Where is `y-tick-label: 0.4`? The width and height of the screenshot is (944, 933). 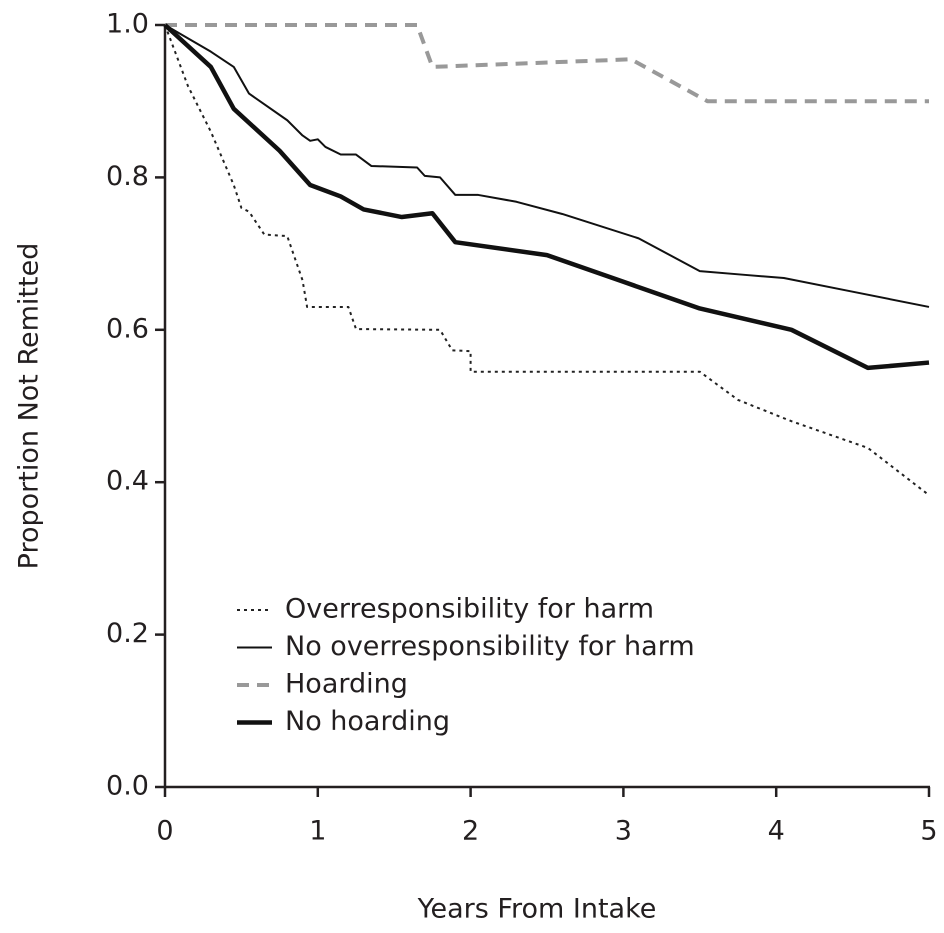
y-tick-label: 0.4 is located at coordinates (127, 481).